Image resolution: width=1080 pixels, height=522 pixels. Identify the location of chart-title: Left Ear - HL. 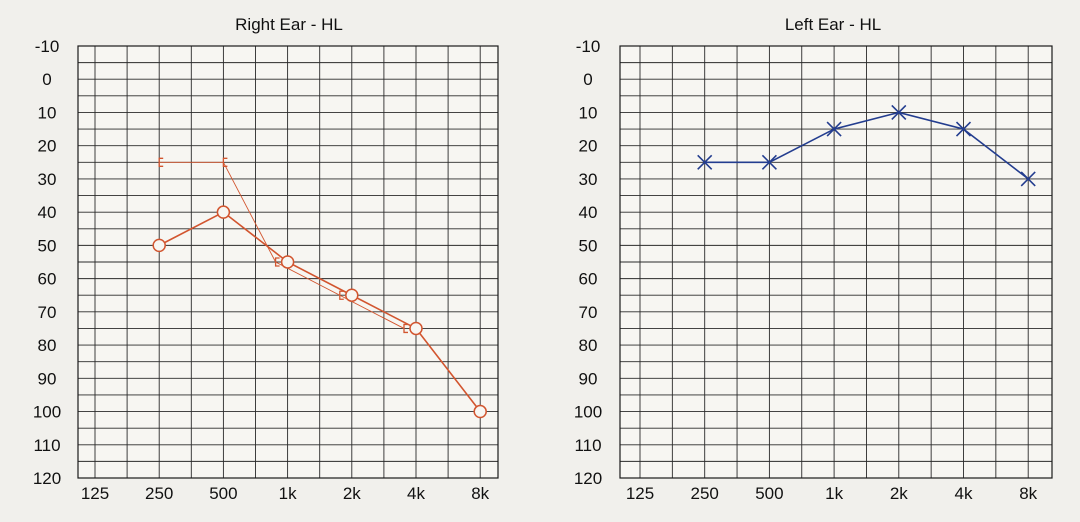
(833, 24).